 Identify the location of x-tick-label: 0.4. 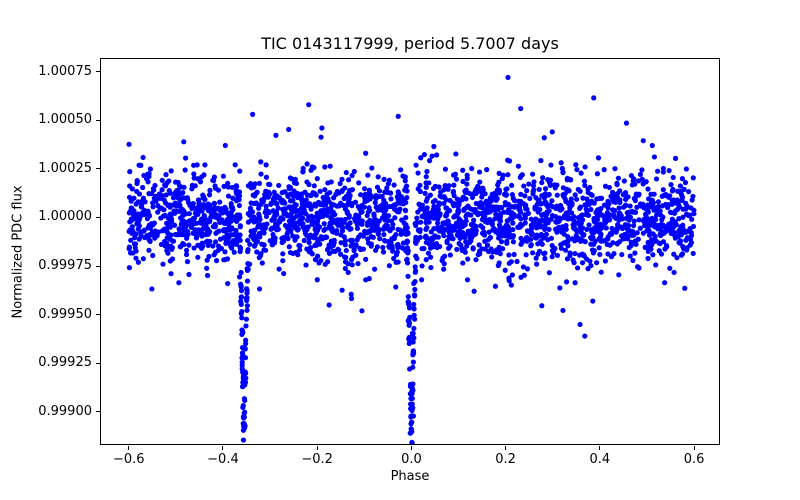
(600, 459).